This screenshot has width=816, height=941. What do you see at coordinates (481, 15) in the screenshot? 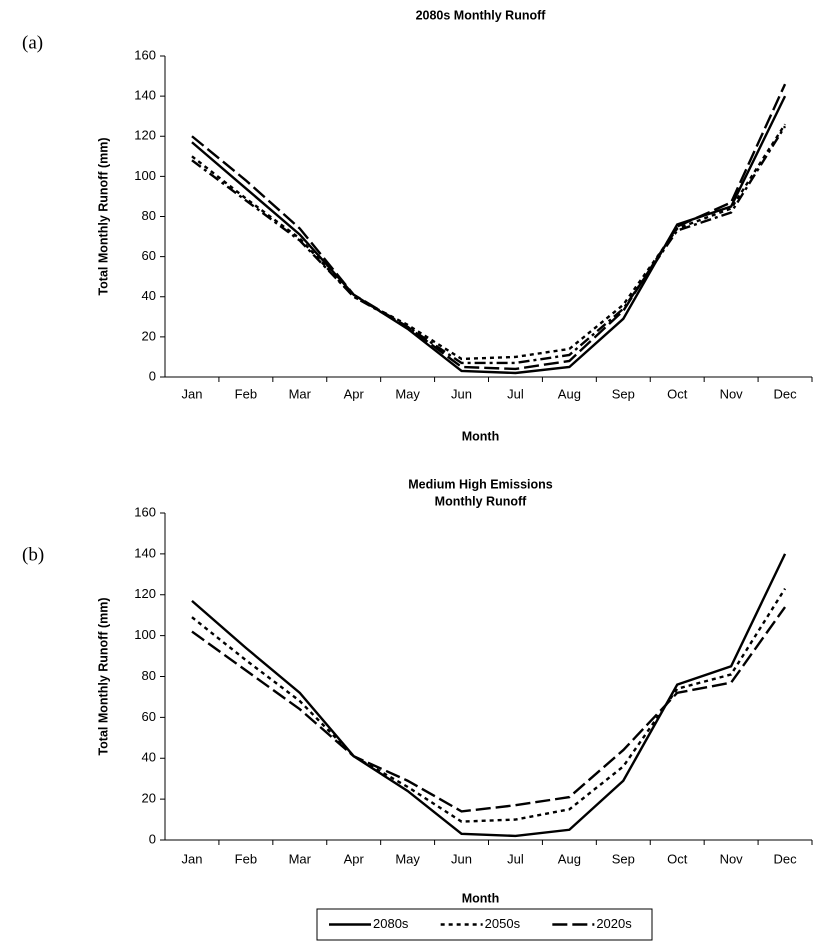
I see `chart-title: 2080s Monthly Runoff` at bounding box center [481, 15].